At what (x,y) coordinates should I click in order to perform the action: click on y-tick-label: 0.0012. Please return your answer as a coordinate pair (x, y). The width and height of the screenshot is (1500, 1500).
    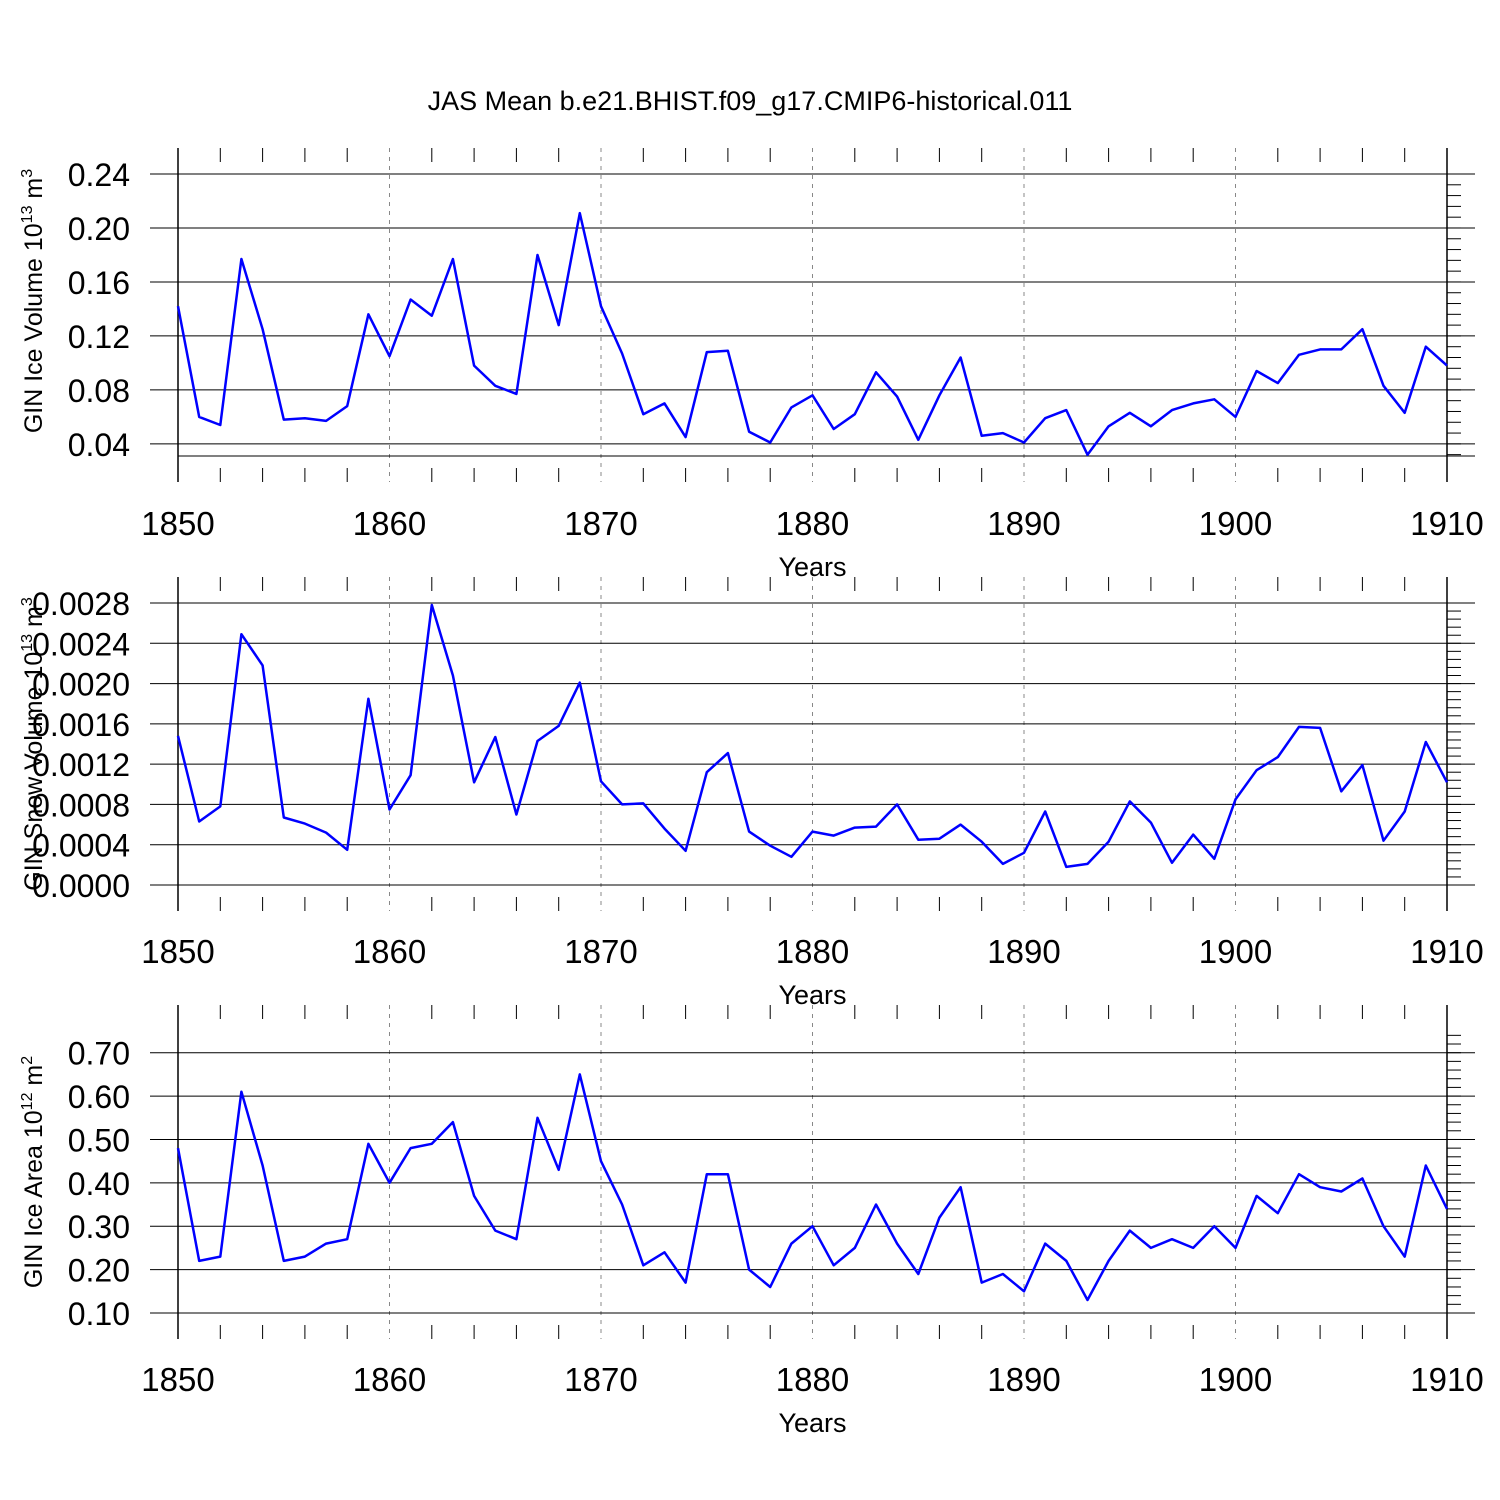
    Looking at the image, I should click on (81, 765).